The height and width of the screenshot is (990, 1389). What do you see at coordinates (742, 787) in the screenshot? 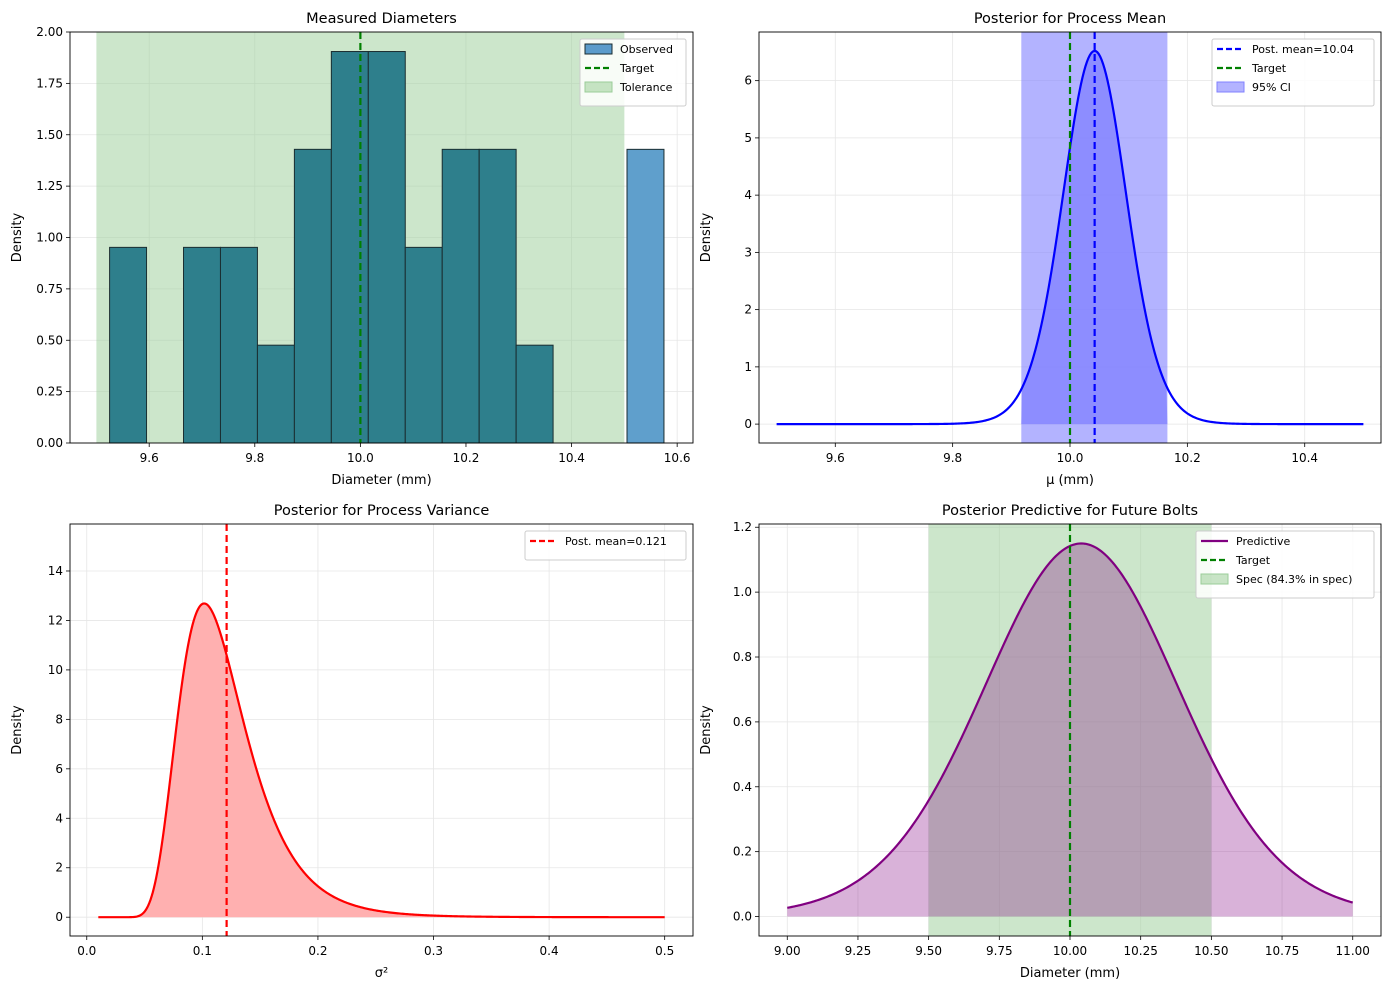
I see `y-tick-label: 0.4` at bounding box center [742, 787].